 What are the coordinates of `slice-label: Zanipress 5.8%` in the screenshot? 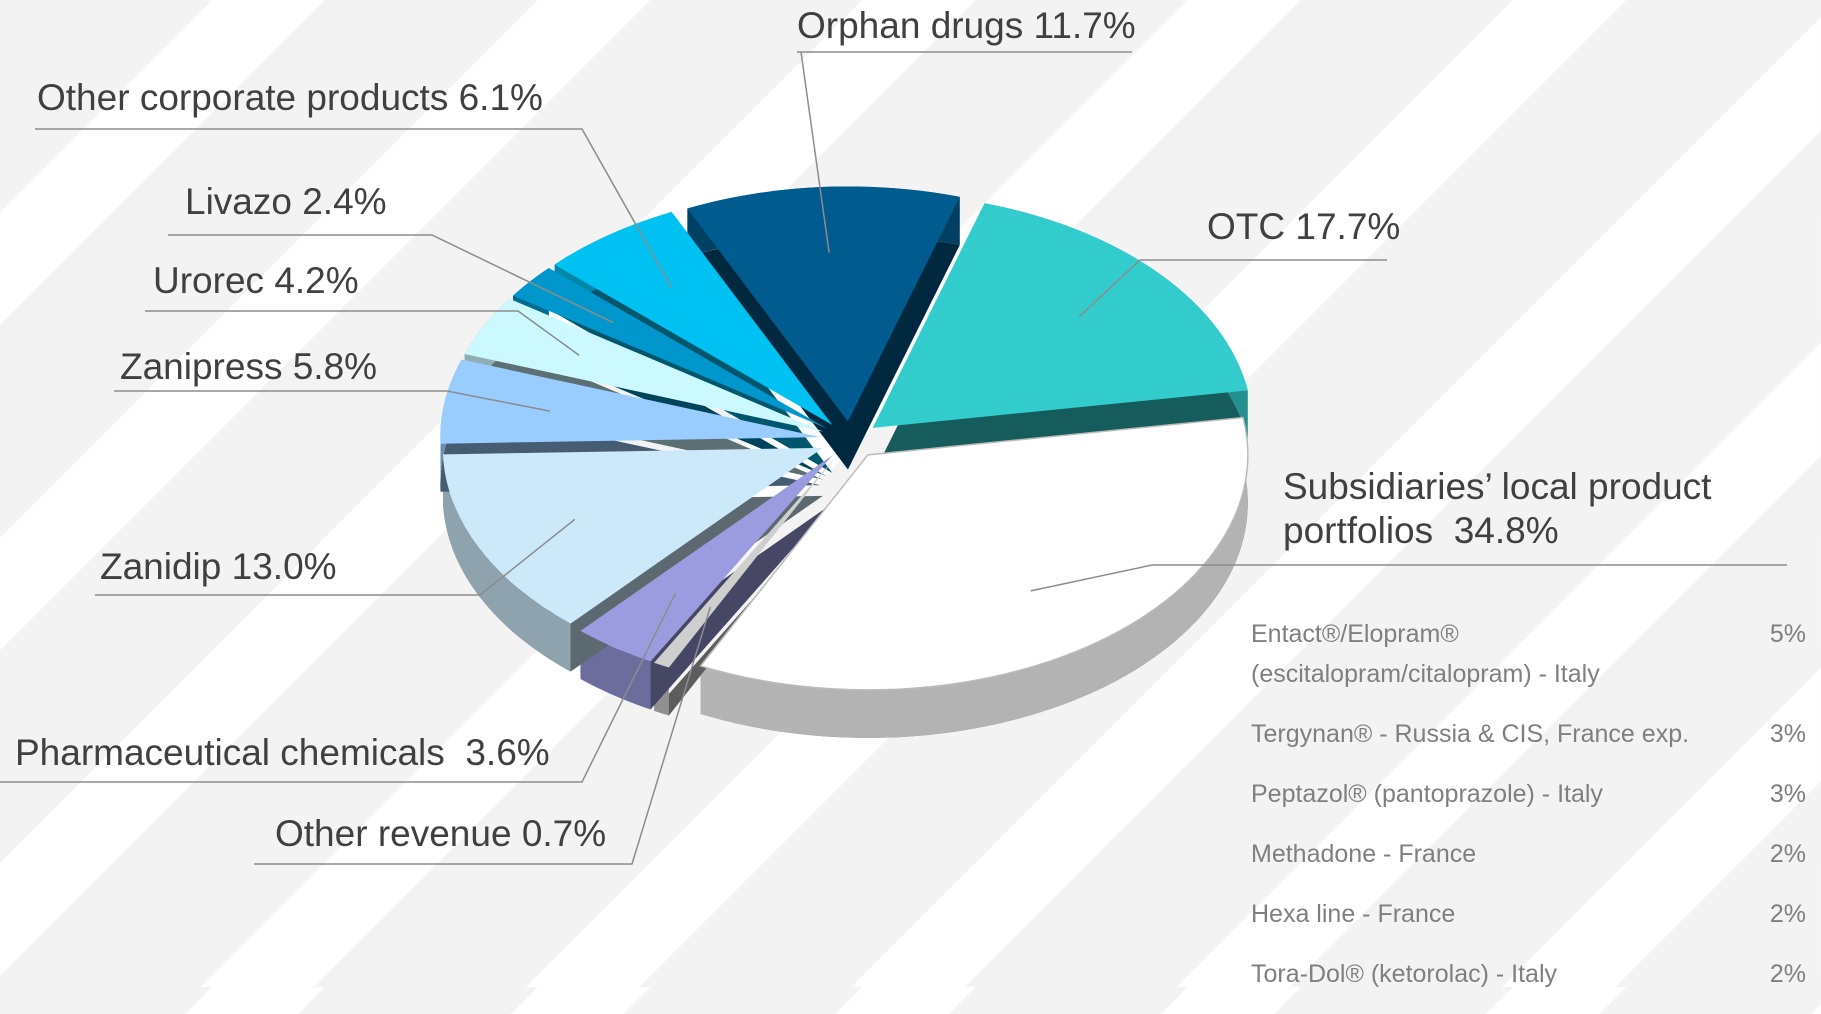 It's located at (248, 367).